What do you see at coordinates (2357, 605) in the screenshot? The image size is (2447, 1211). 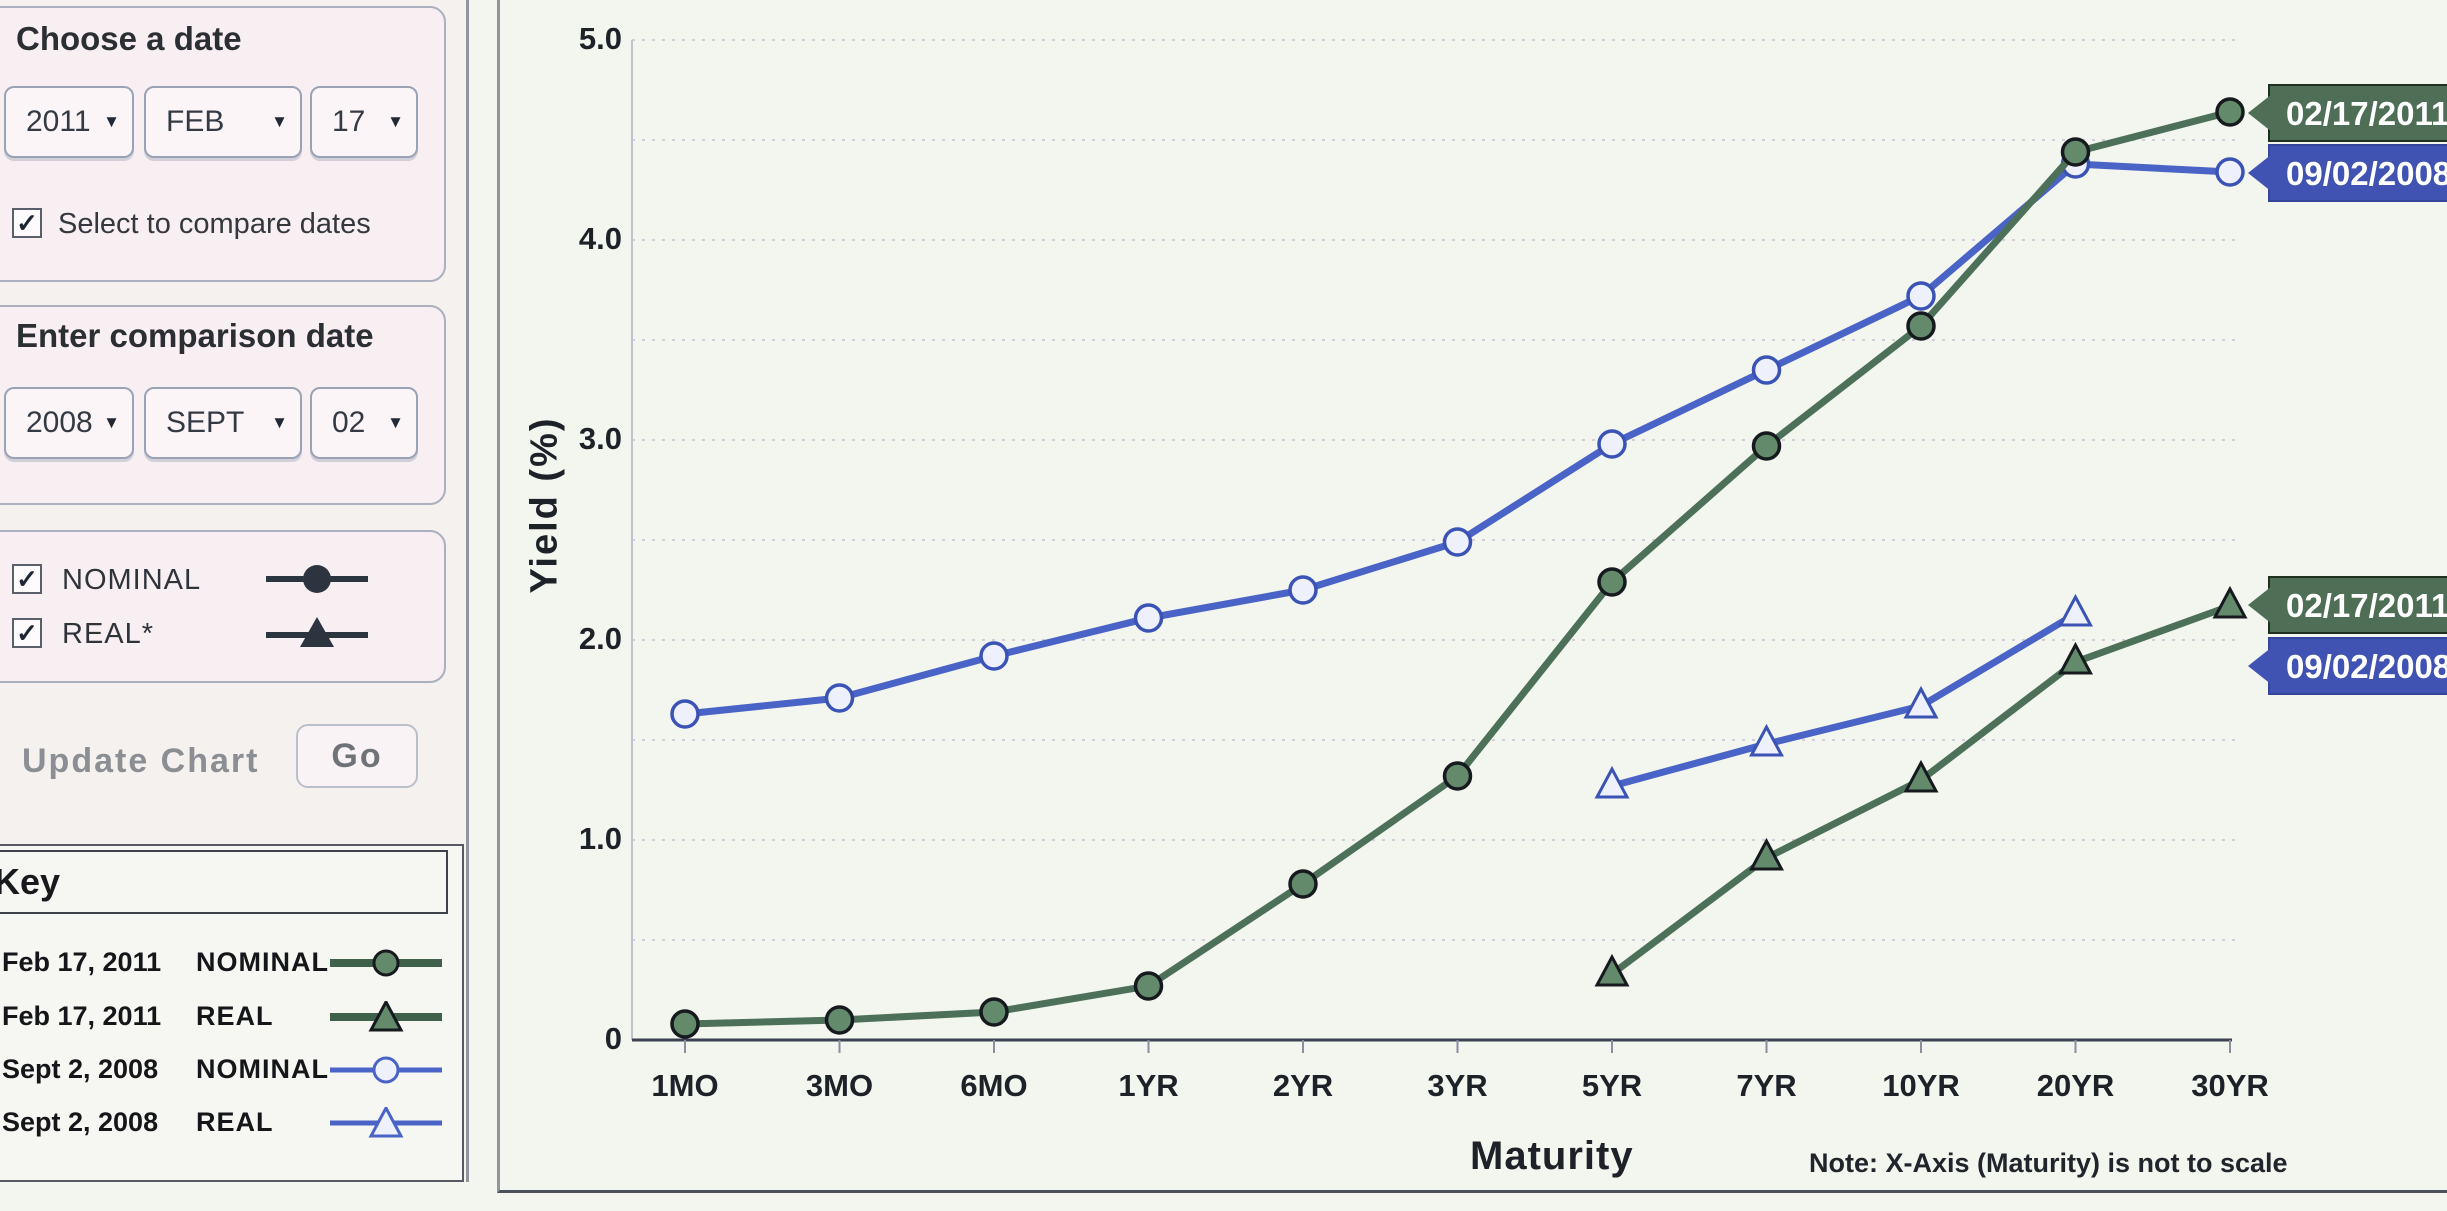 I see `tag-real-2011: 02/17/2011` at bounding box center [2357, 605].